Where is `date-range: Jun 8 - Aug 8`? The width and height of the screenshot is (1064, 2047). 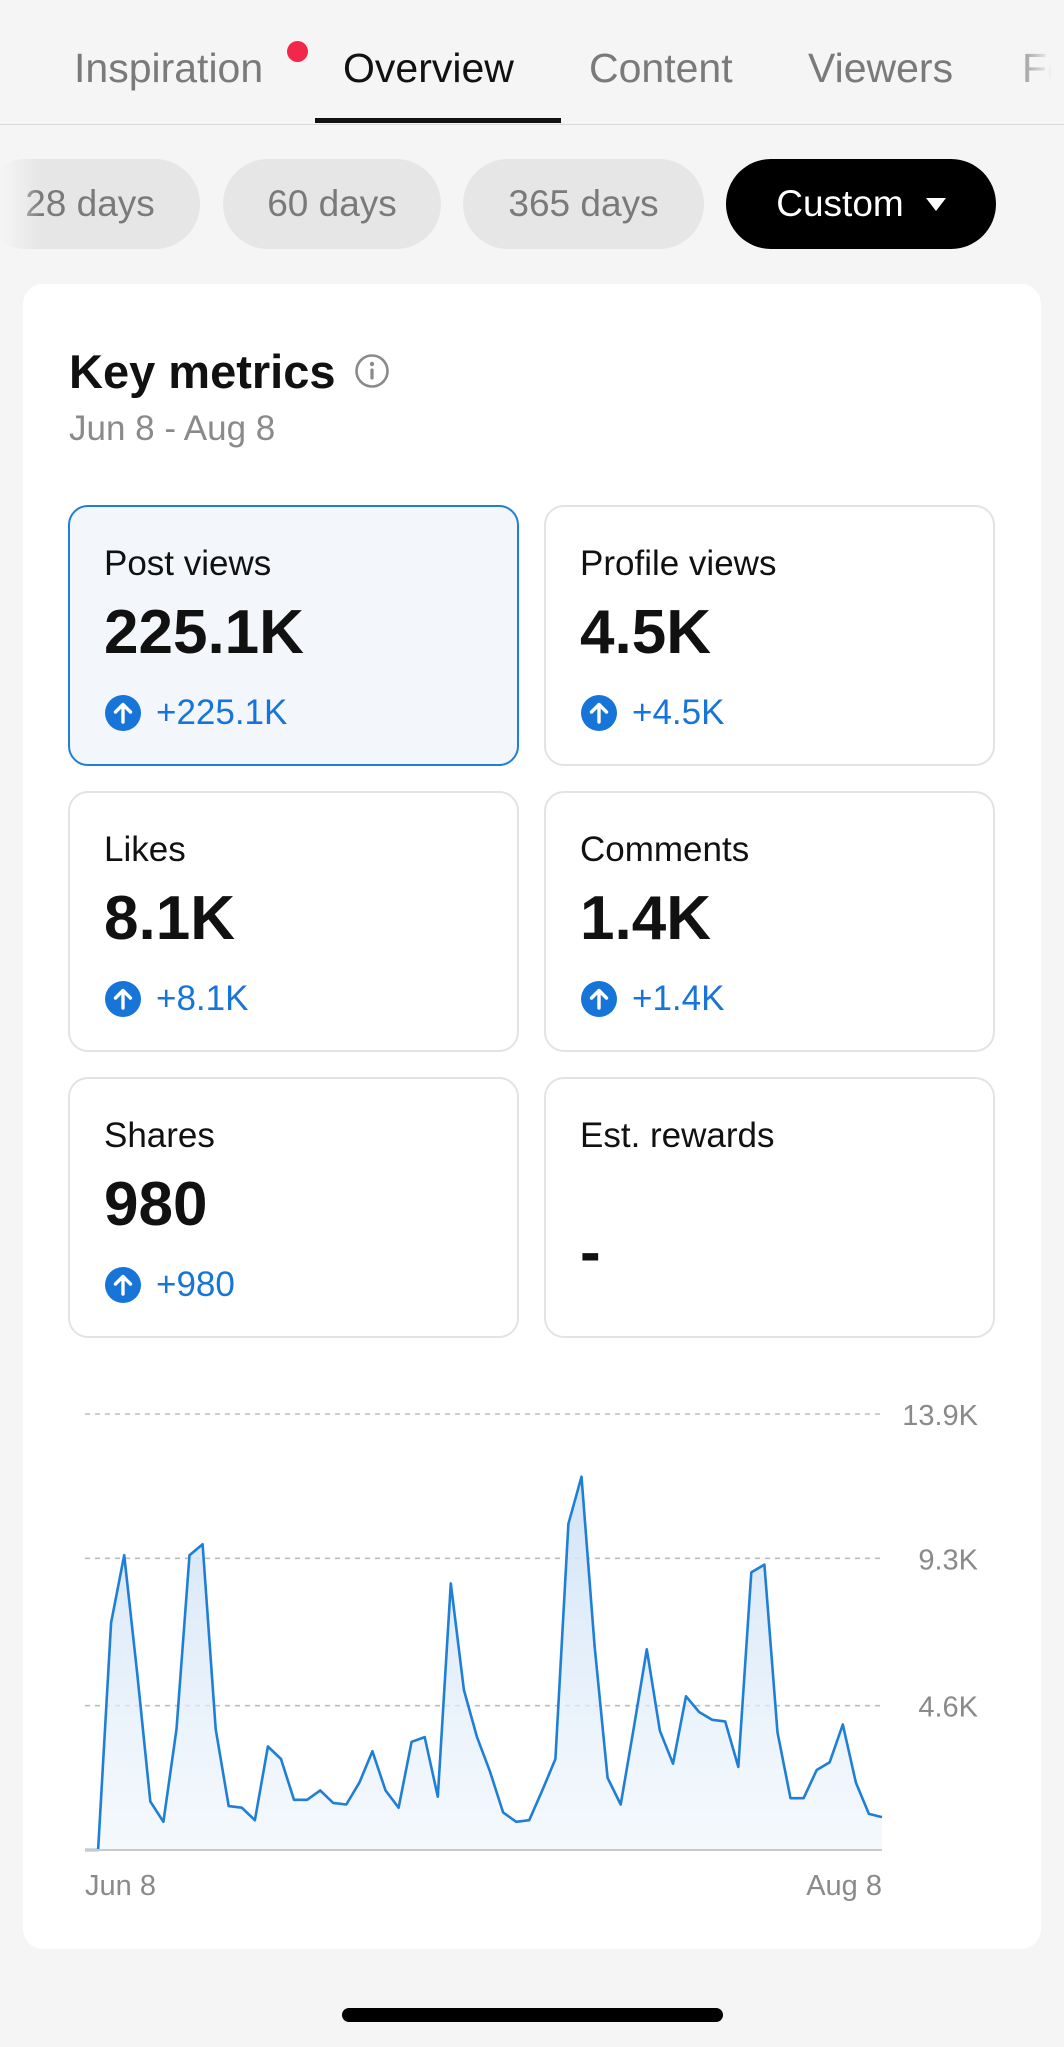 date-range: Jun 8 - Aug 8 is located at coordinates (172, 428).